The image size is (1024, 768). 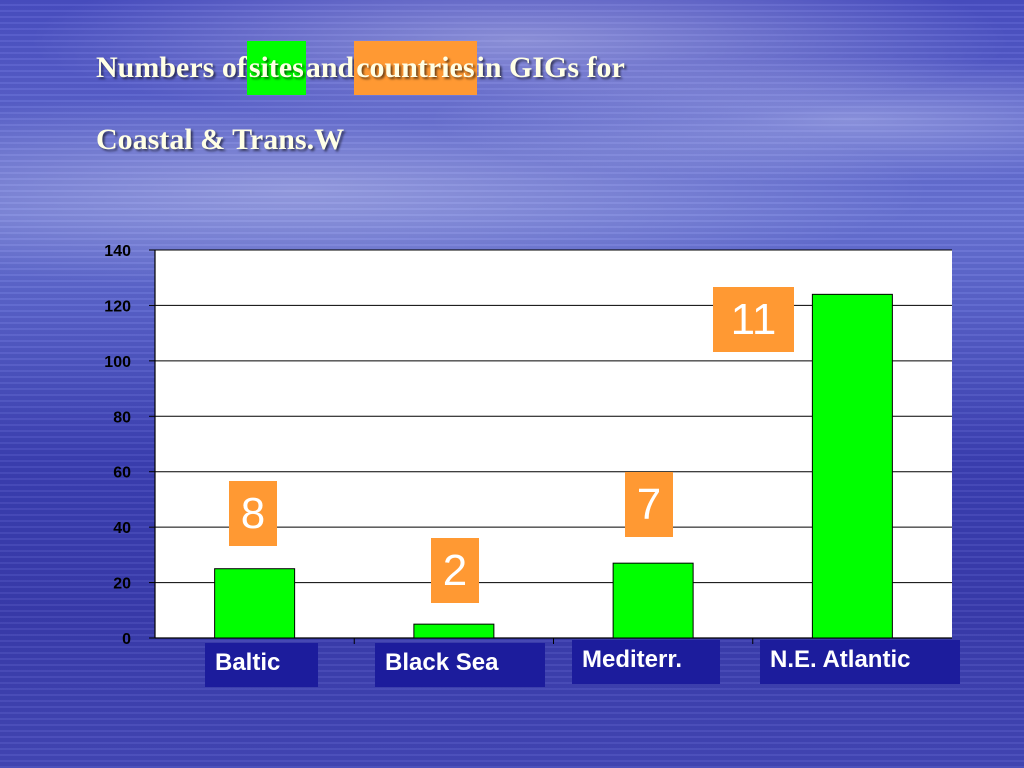 What do you see at coordinates (276, 68) in the screenshot?
I see `title-highlight-sites: sites` at bounding box center [276, 68].